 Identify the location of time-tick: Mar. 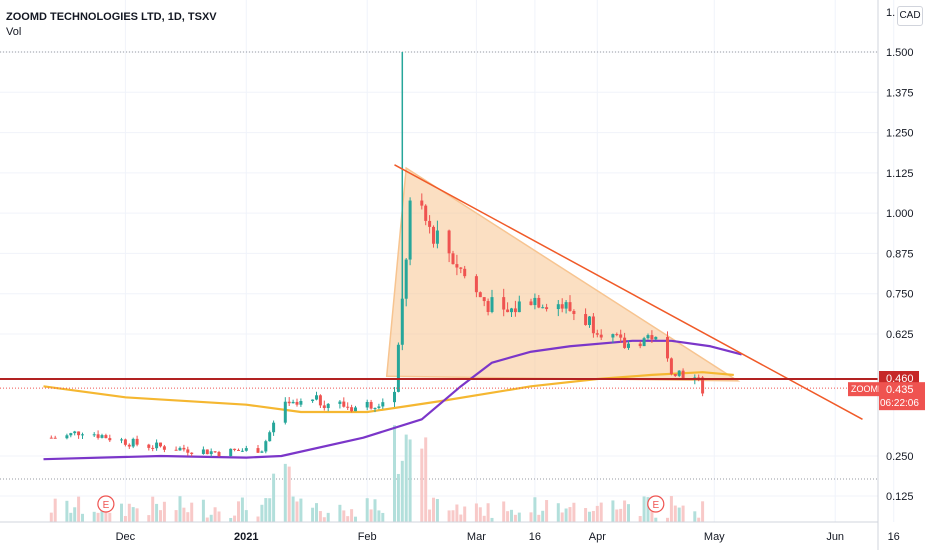
(476, 537).